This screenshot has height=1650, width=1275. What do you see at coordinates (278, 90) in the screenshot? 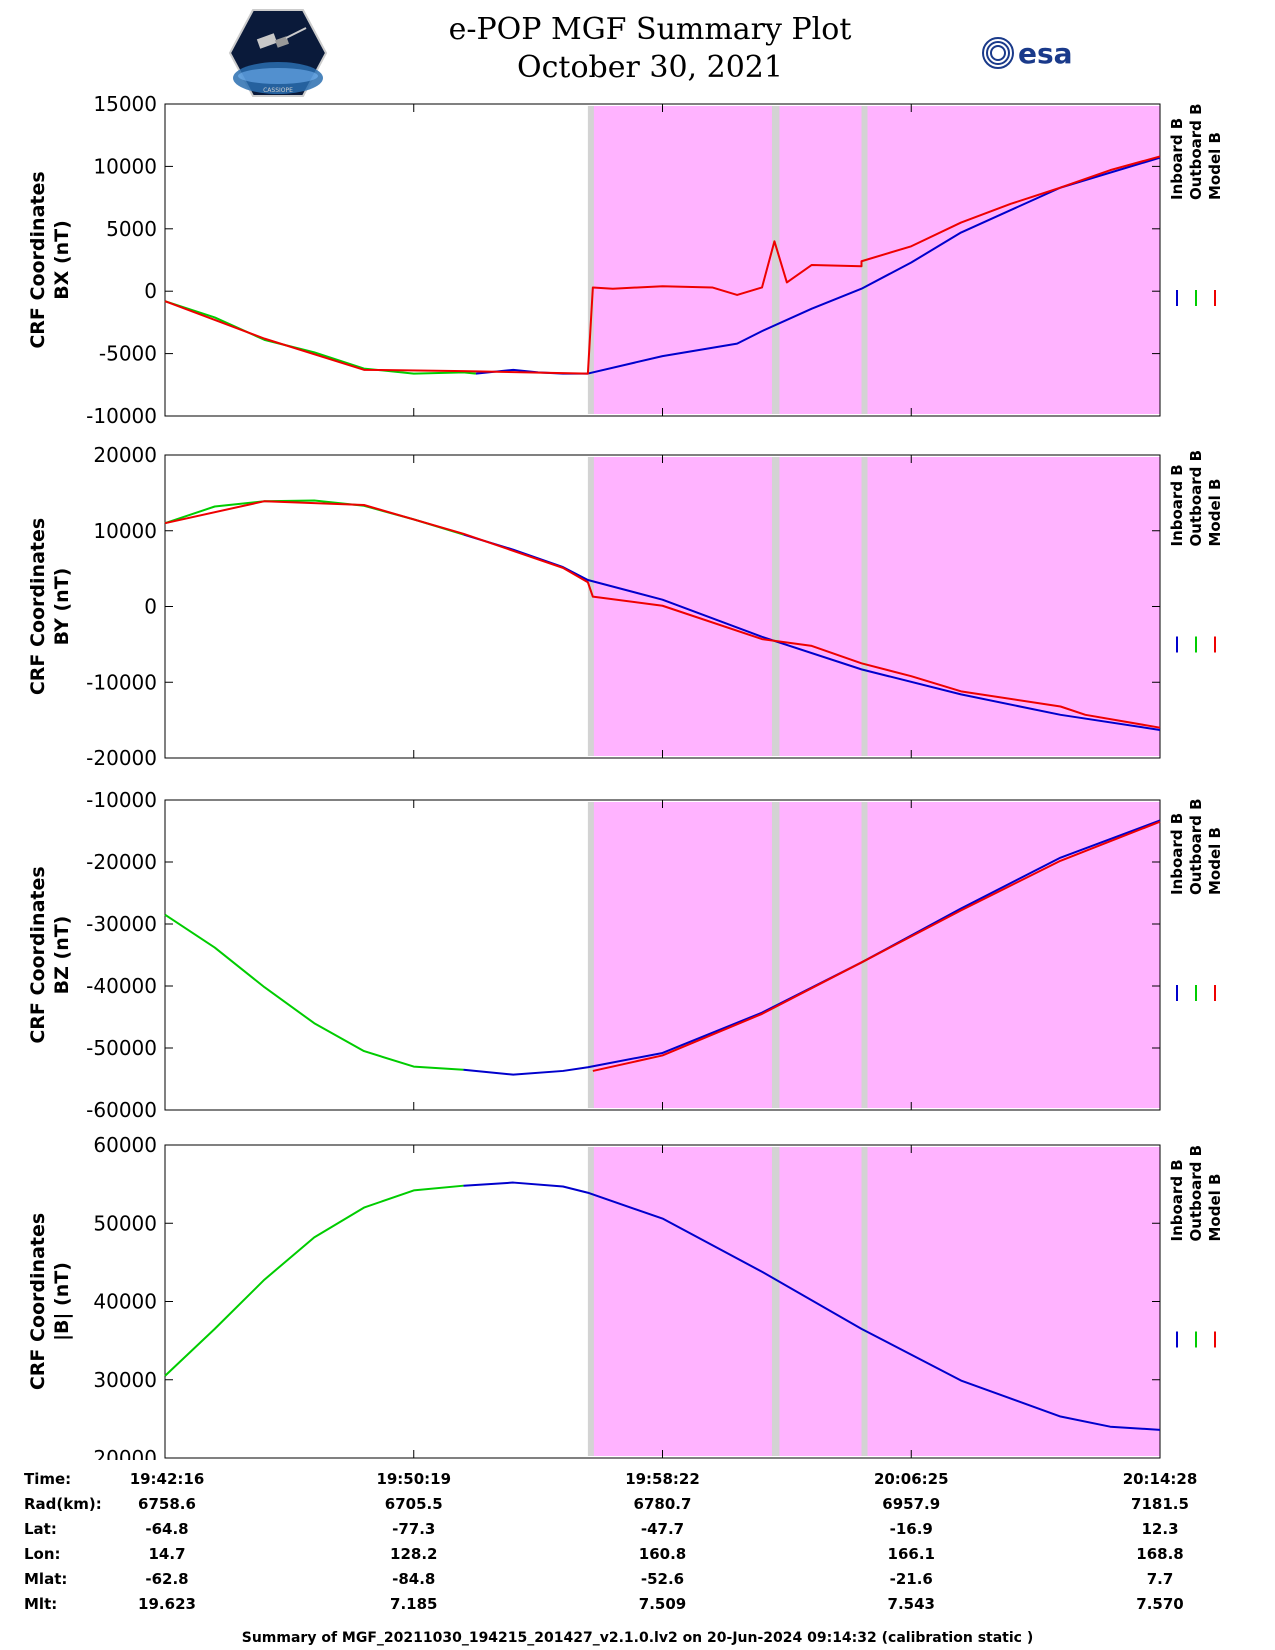
I see `cassiope-logo-text: CASSIOPE` at bounding box center [278, 90].